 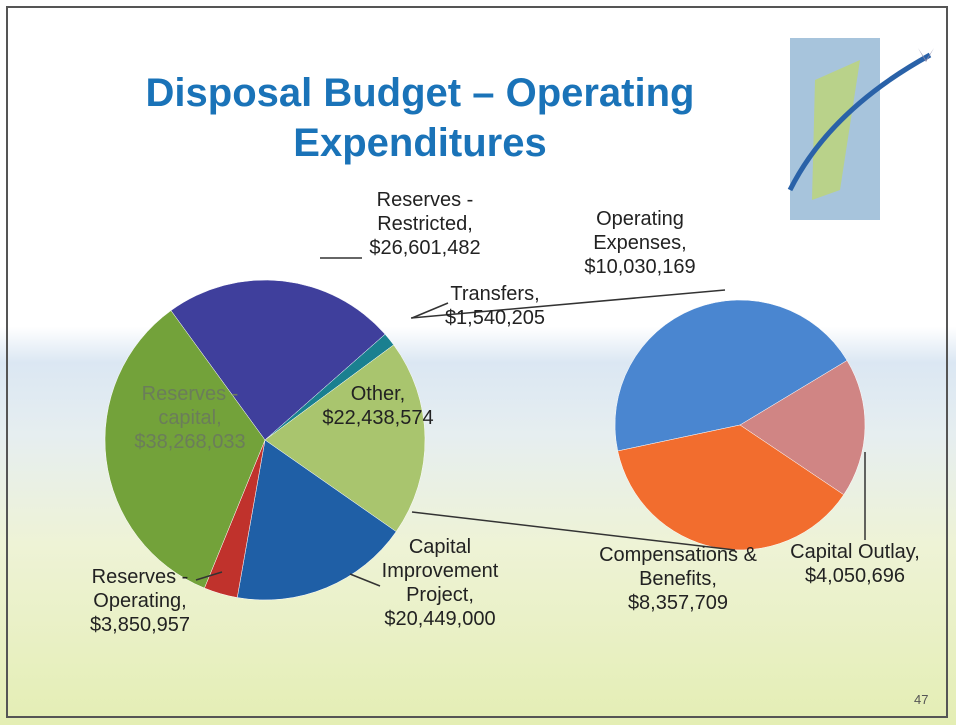 What do you see at coordinates (921, 699) in the screenshot?
I see `page-number: 47` at bounding box center [921, 699].